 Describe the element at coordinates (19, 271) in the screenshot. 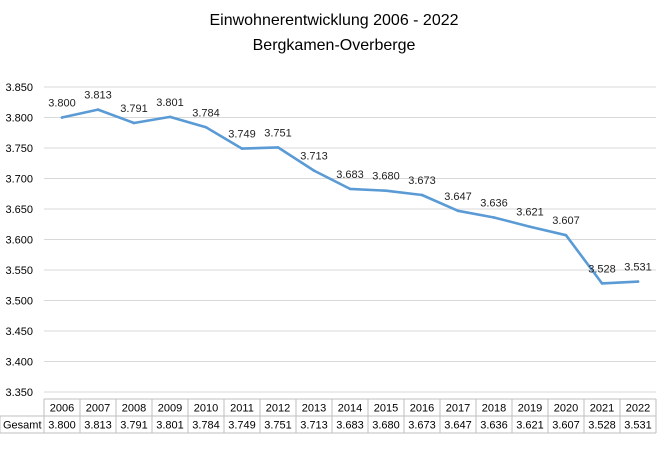

I see `y-tick-label: 3.550` at that location.